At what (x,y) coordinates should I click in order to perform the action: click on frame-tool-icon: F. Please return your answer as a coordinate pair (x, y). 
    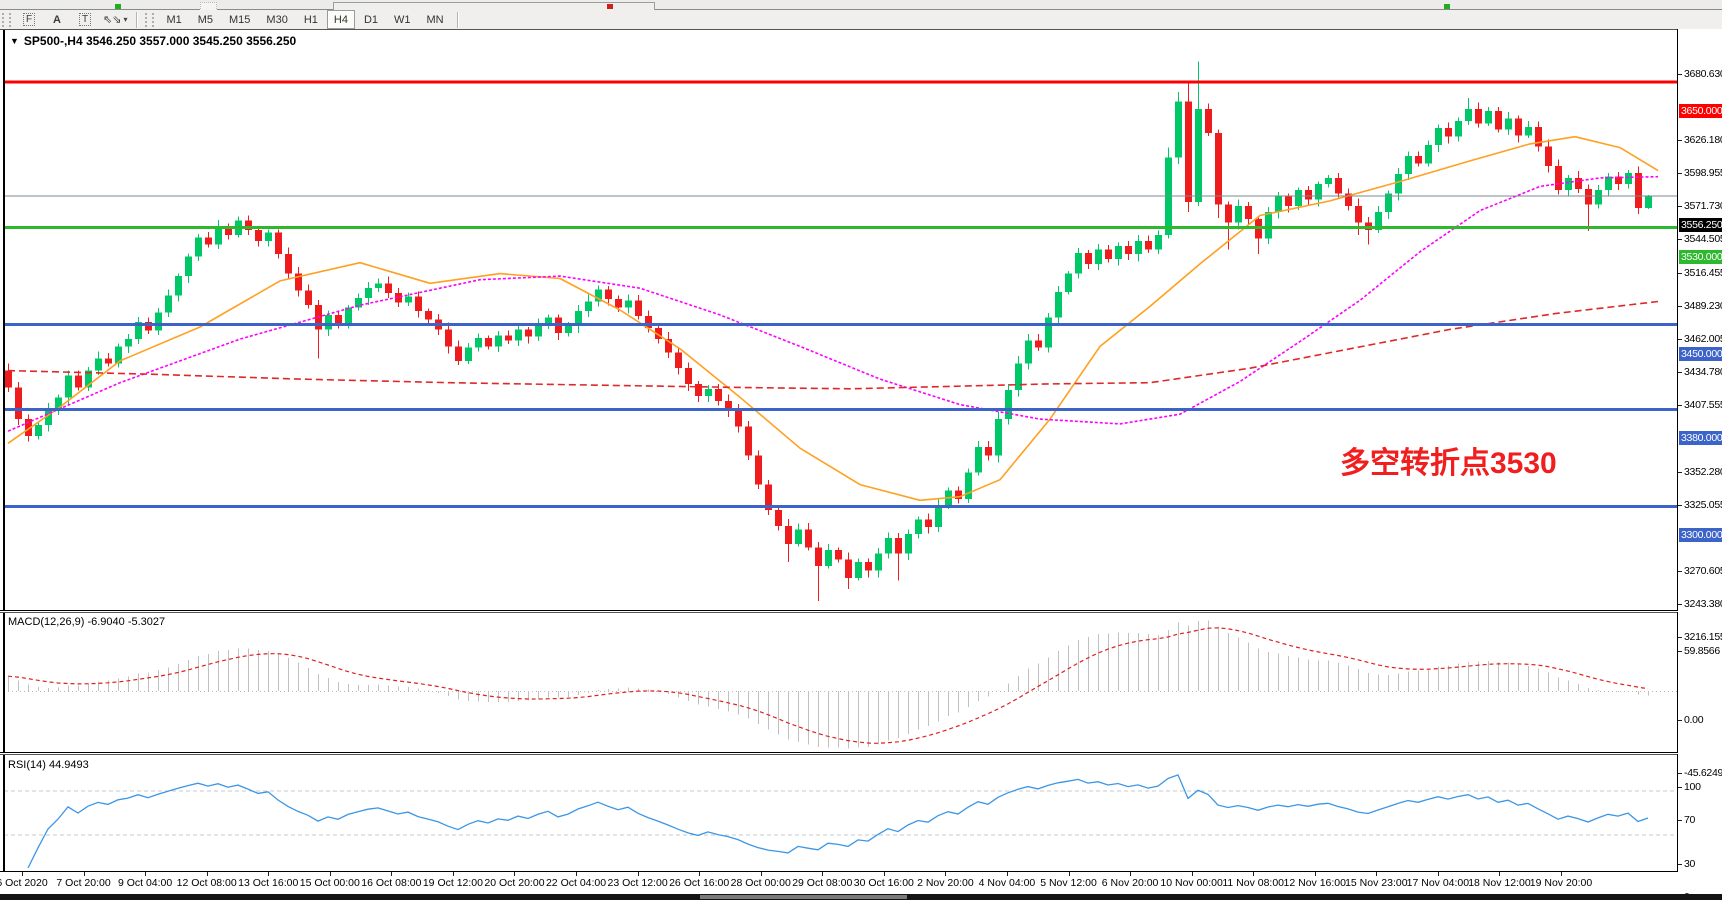
    Looking at the image, I should click on (29, 20).